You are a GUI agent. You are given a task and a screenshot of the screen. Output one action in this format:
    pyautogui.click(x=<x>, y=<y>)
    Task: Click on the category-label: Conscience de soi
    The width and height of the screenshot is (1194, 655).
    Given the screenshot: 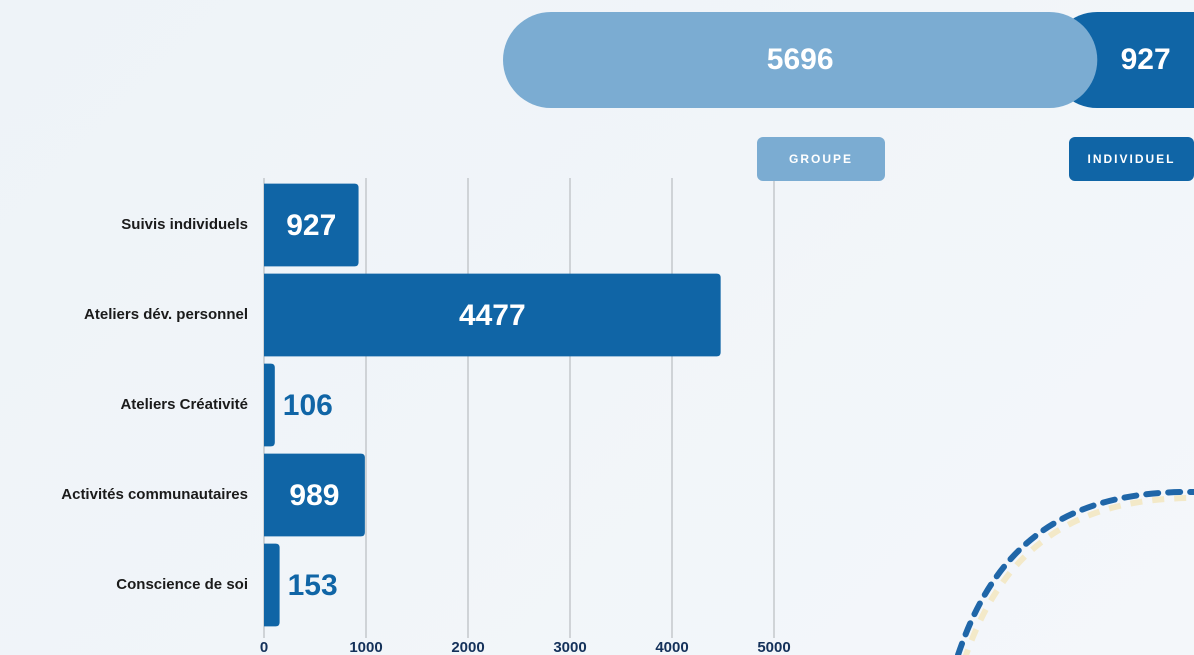 What is the action you would take?
    pyautogui.click(x=182, y=584)
    